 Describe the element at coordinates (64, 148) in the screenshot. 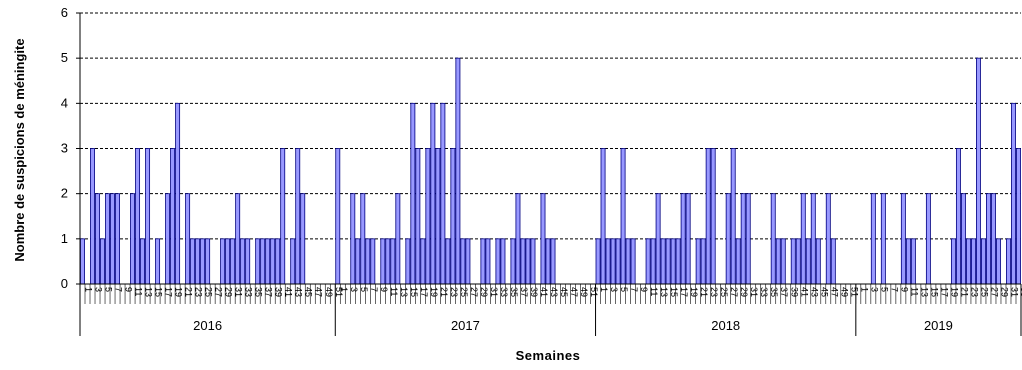

I see `y-tick-label: 3` at that location.